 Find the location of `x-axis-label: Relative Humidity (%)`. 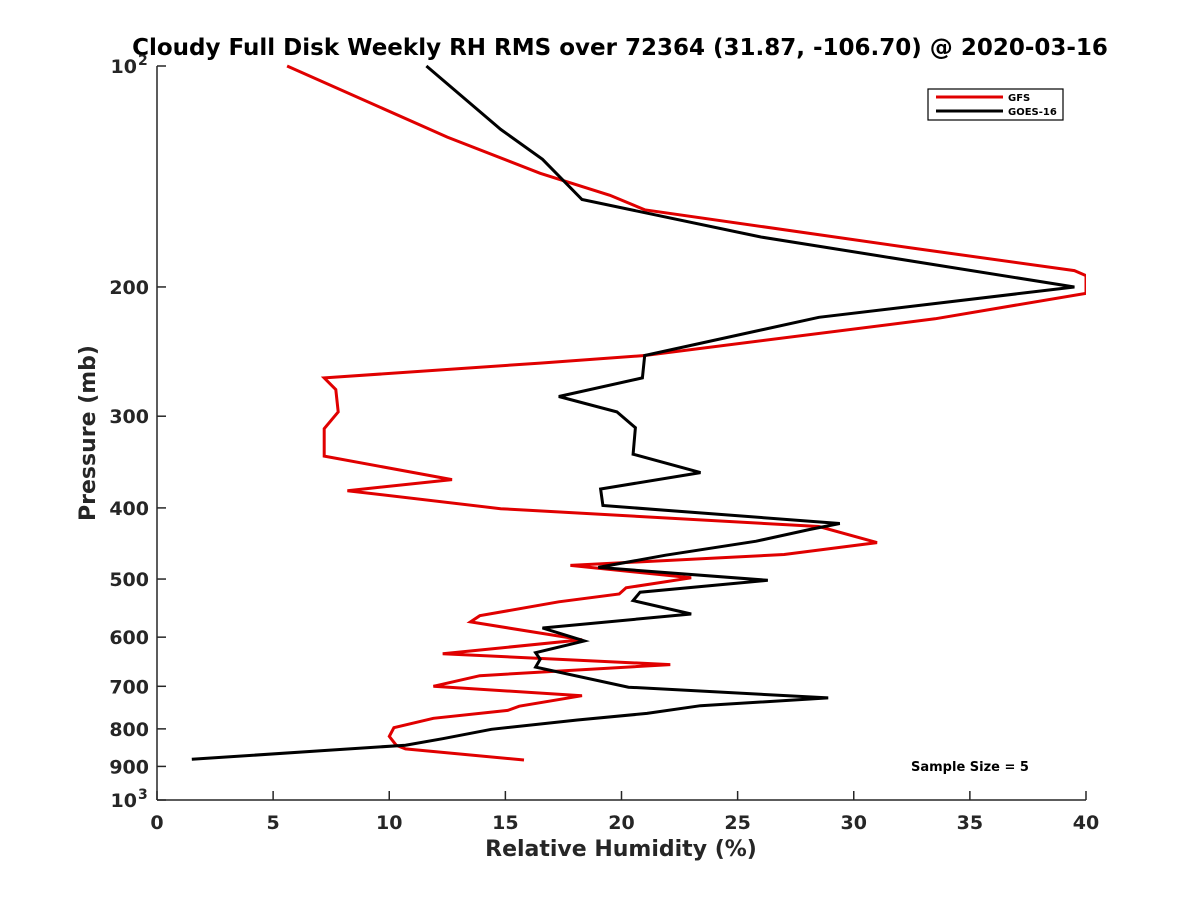

x-axis-label: Relative Humidity (%) is located at coordinates (621, 849).